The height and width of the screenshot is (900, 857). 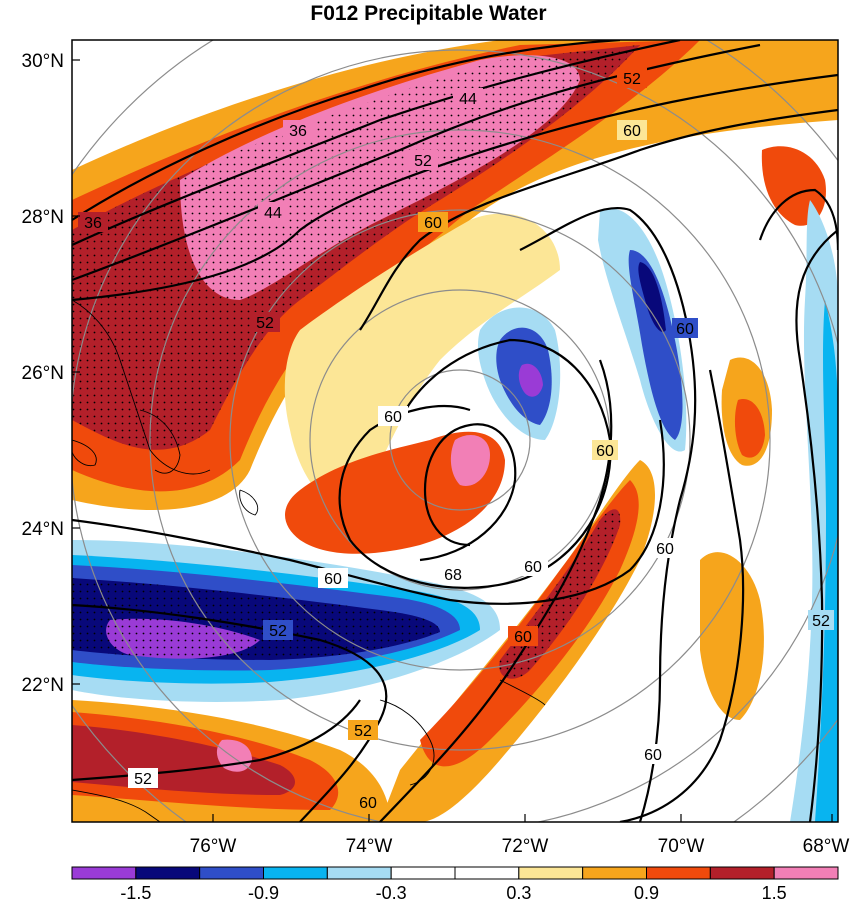 I want to click on contour-line-60-diag, so click(x=496, y=590).